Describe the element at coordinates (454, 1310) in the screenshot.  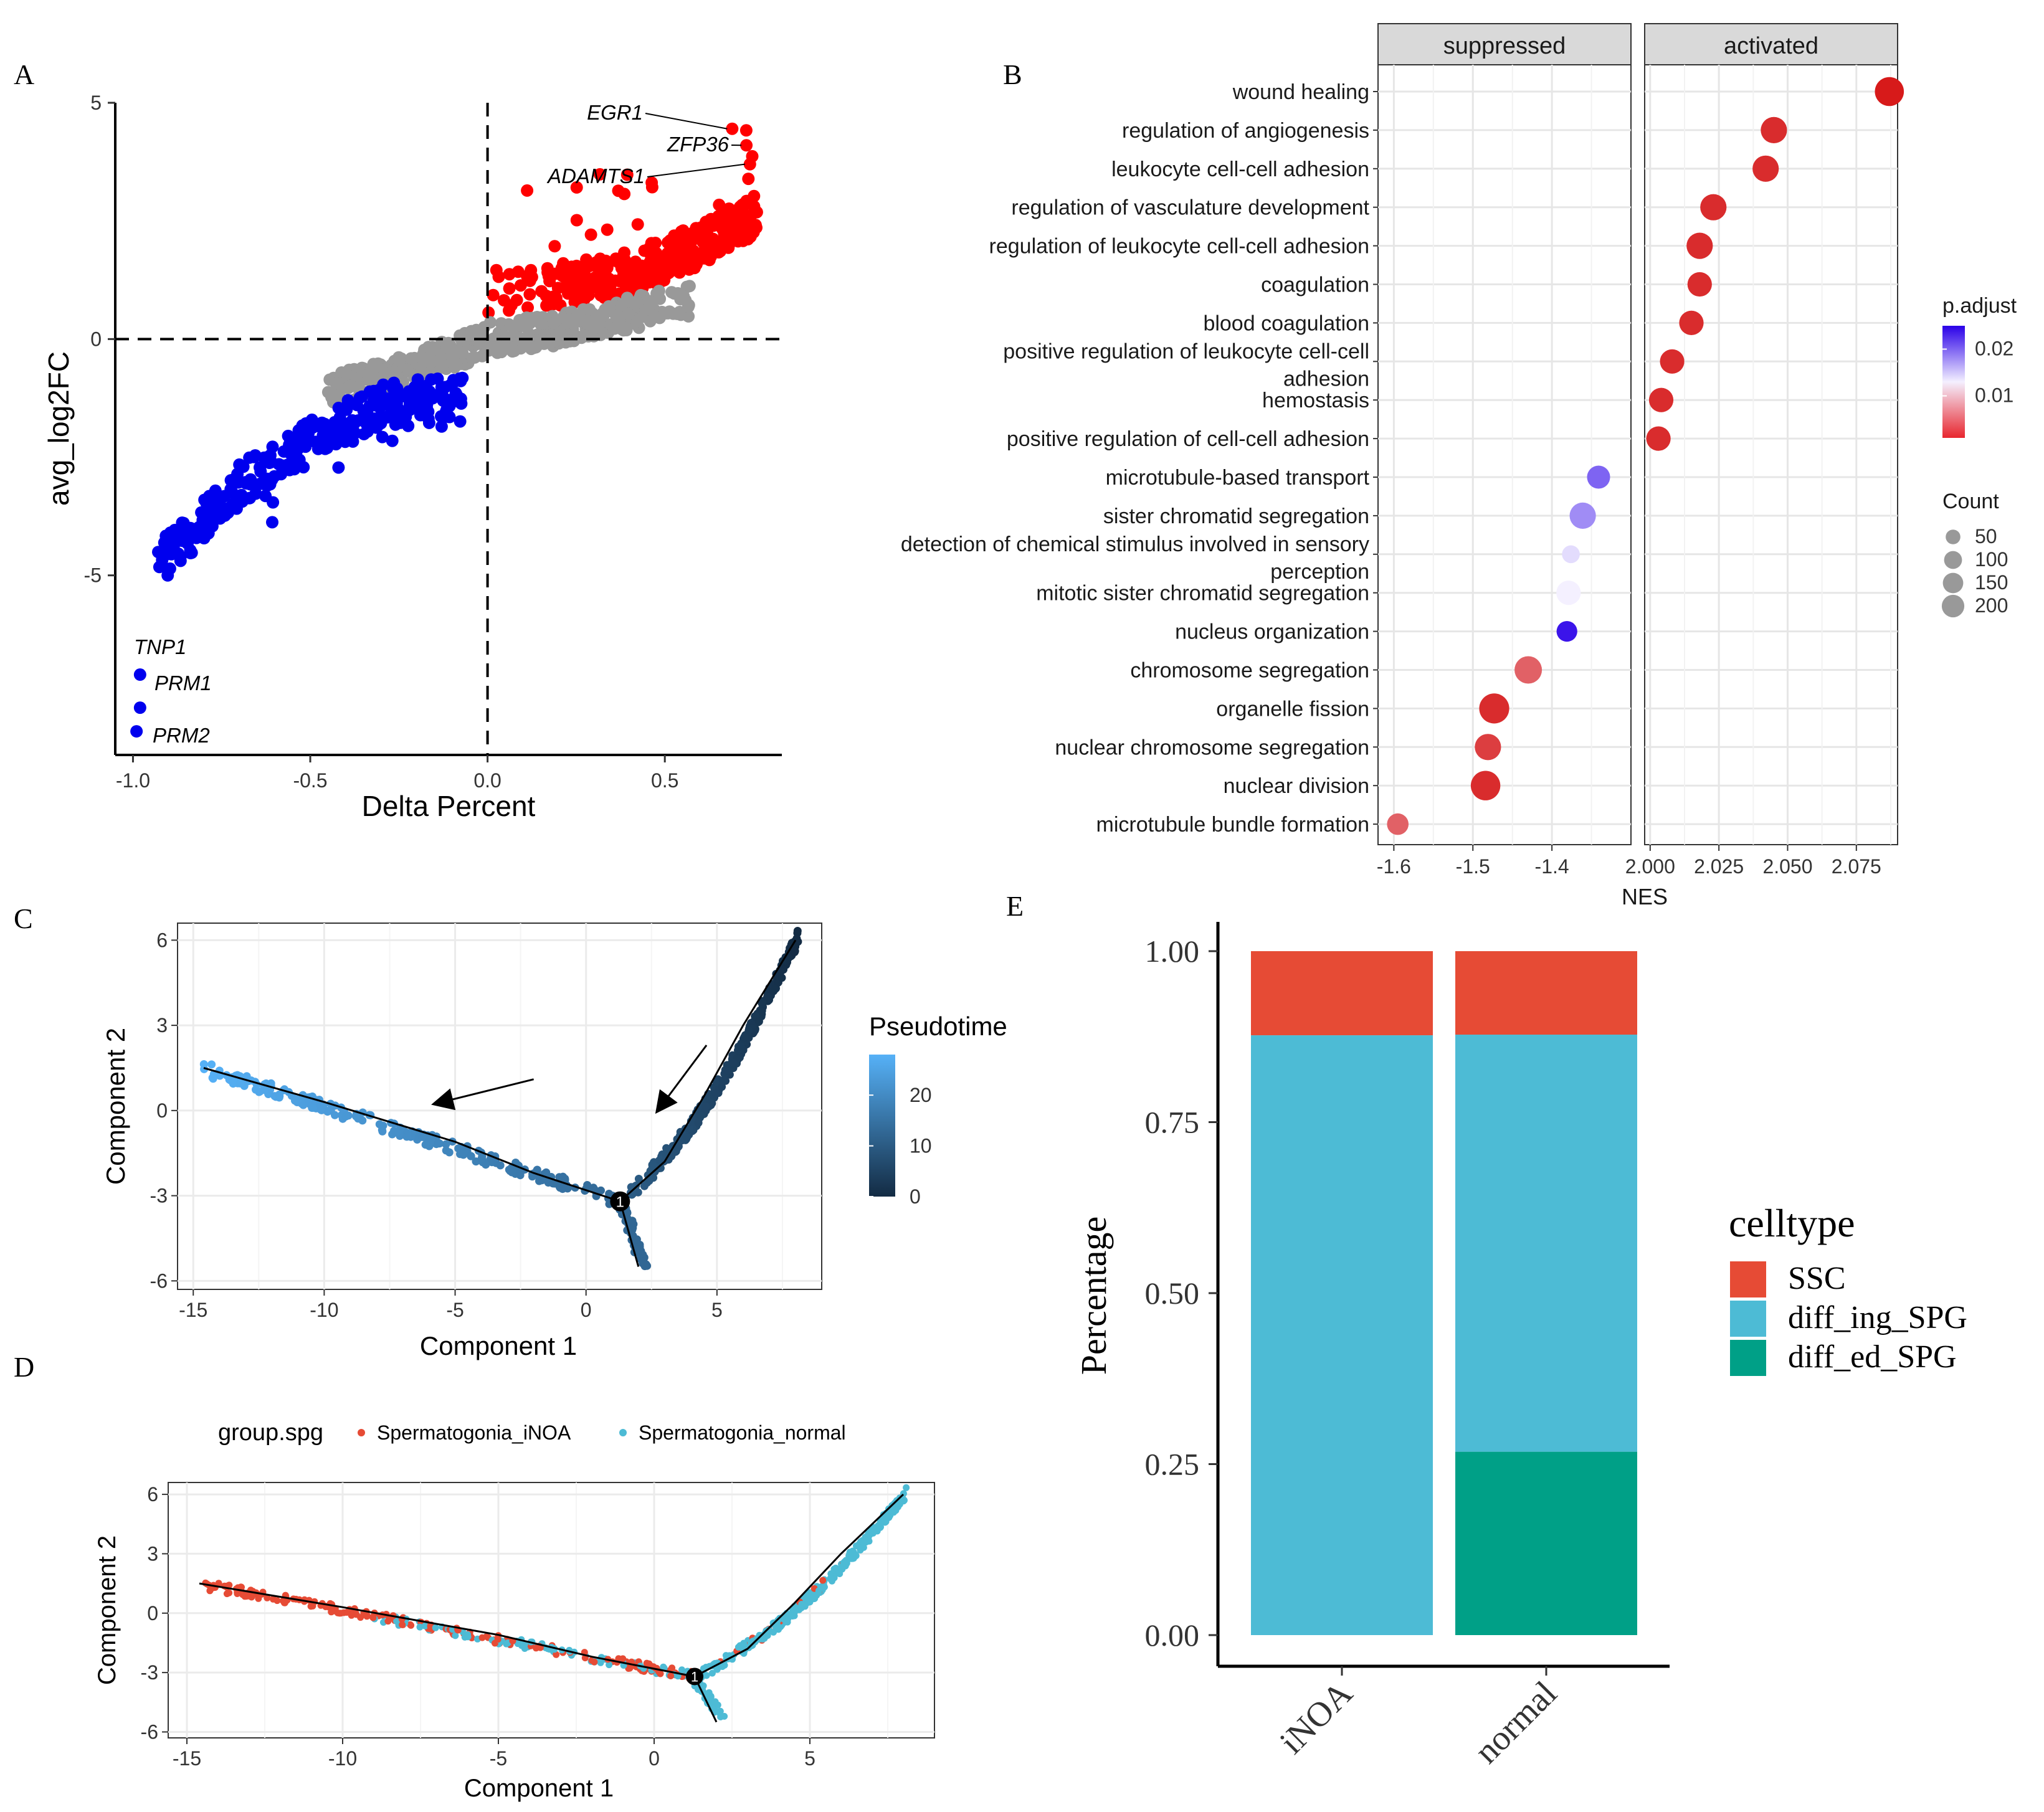
I see `x-tick-label: -5` at that location.